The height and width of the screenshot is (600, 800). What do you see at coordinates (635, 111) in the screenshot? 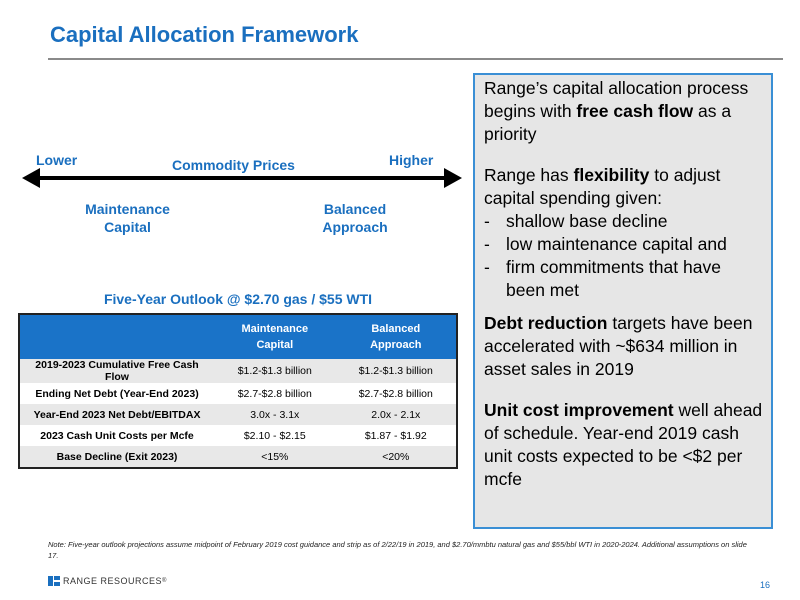
I see `callout-p1-bold: free cash flow` at bounding box center [635, 111].